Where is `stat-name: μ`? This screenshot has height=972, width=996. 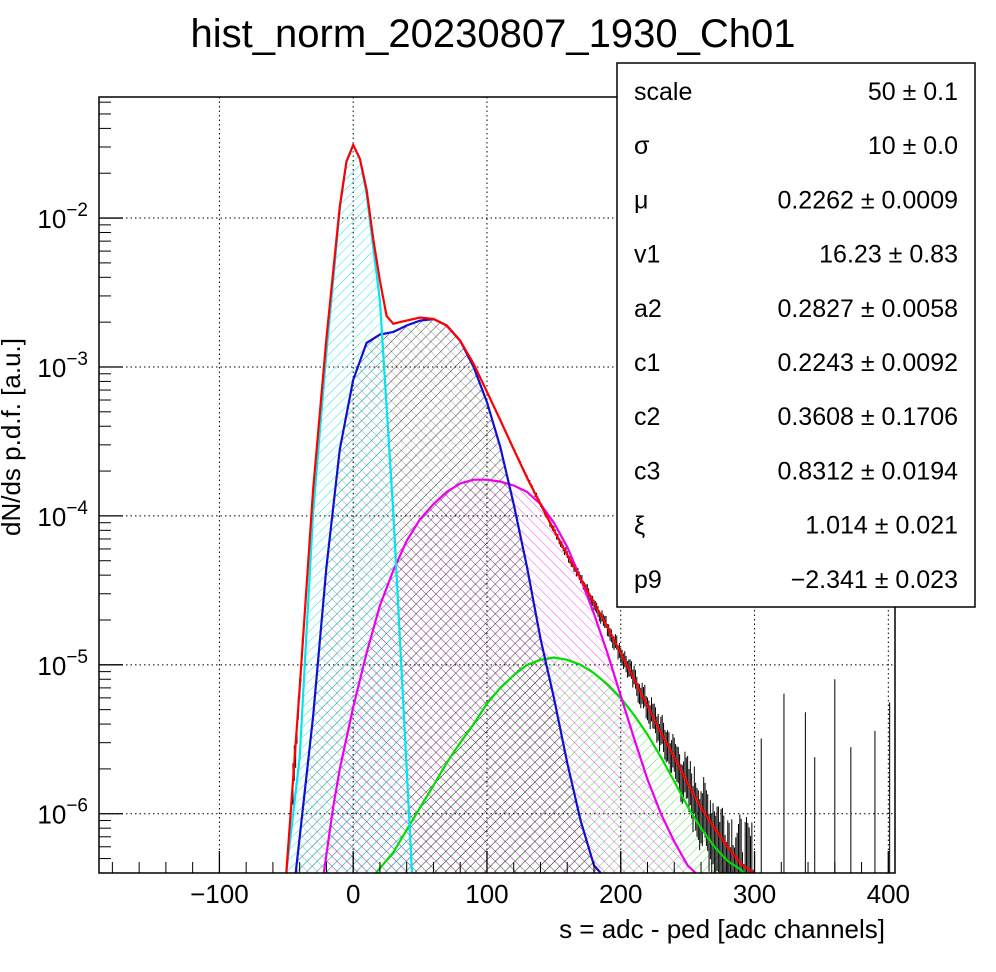 stat-name: μ is located at coordinates (641, 200).